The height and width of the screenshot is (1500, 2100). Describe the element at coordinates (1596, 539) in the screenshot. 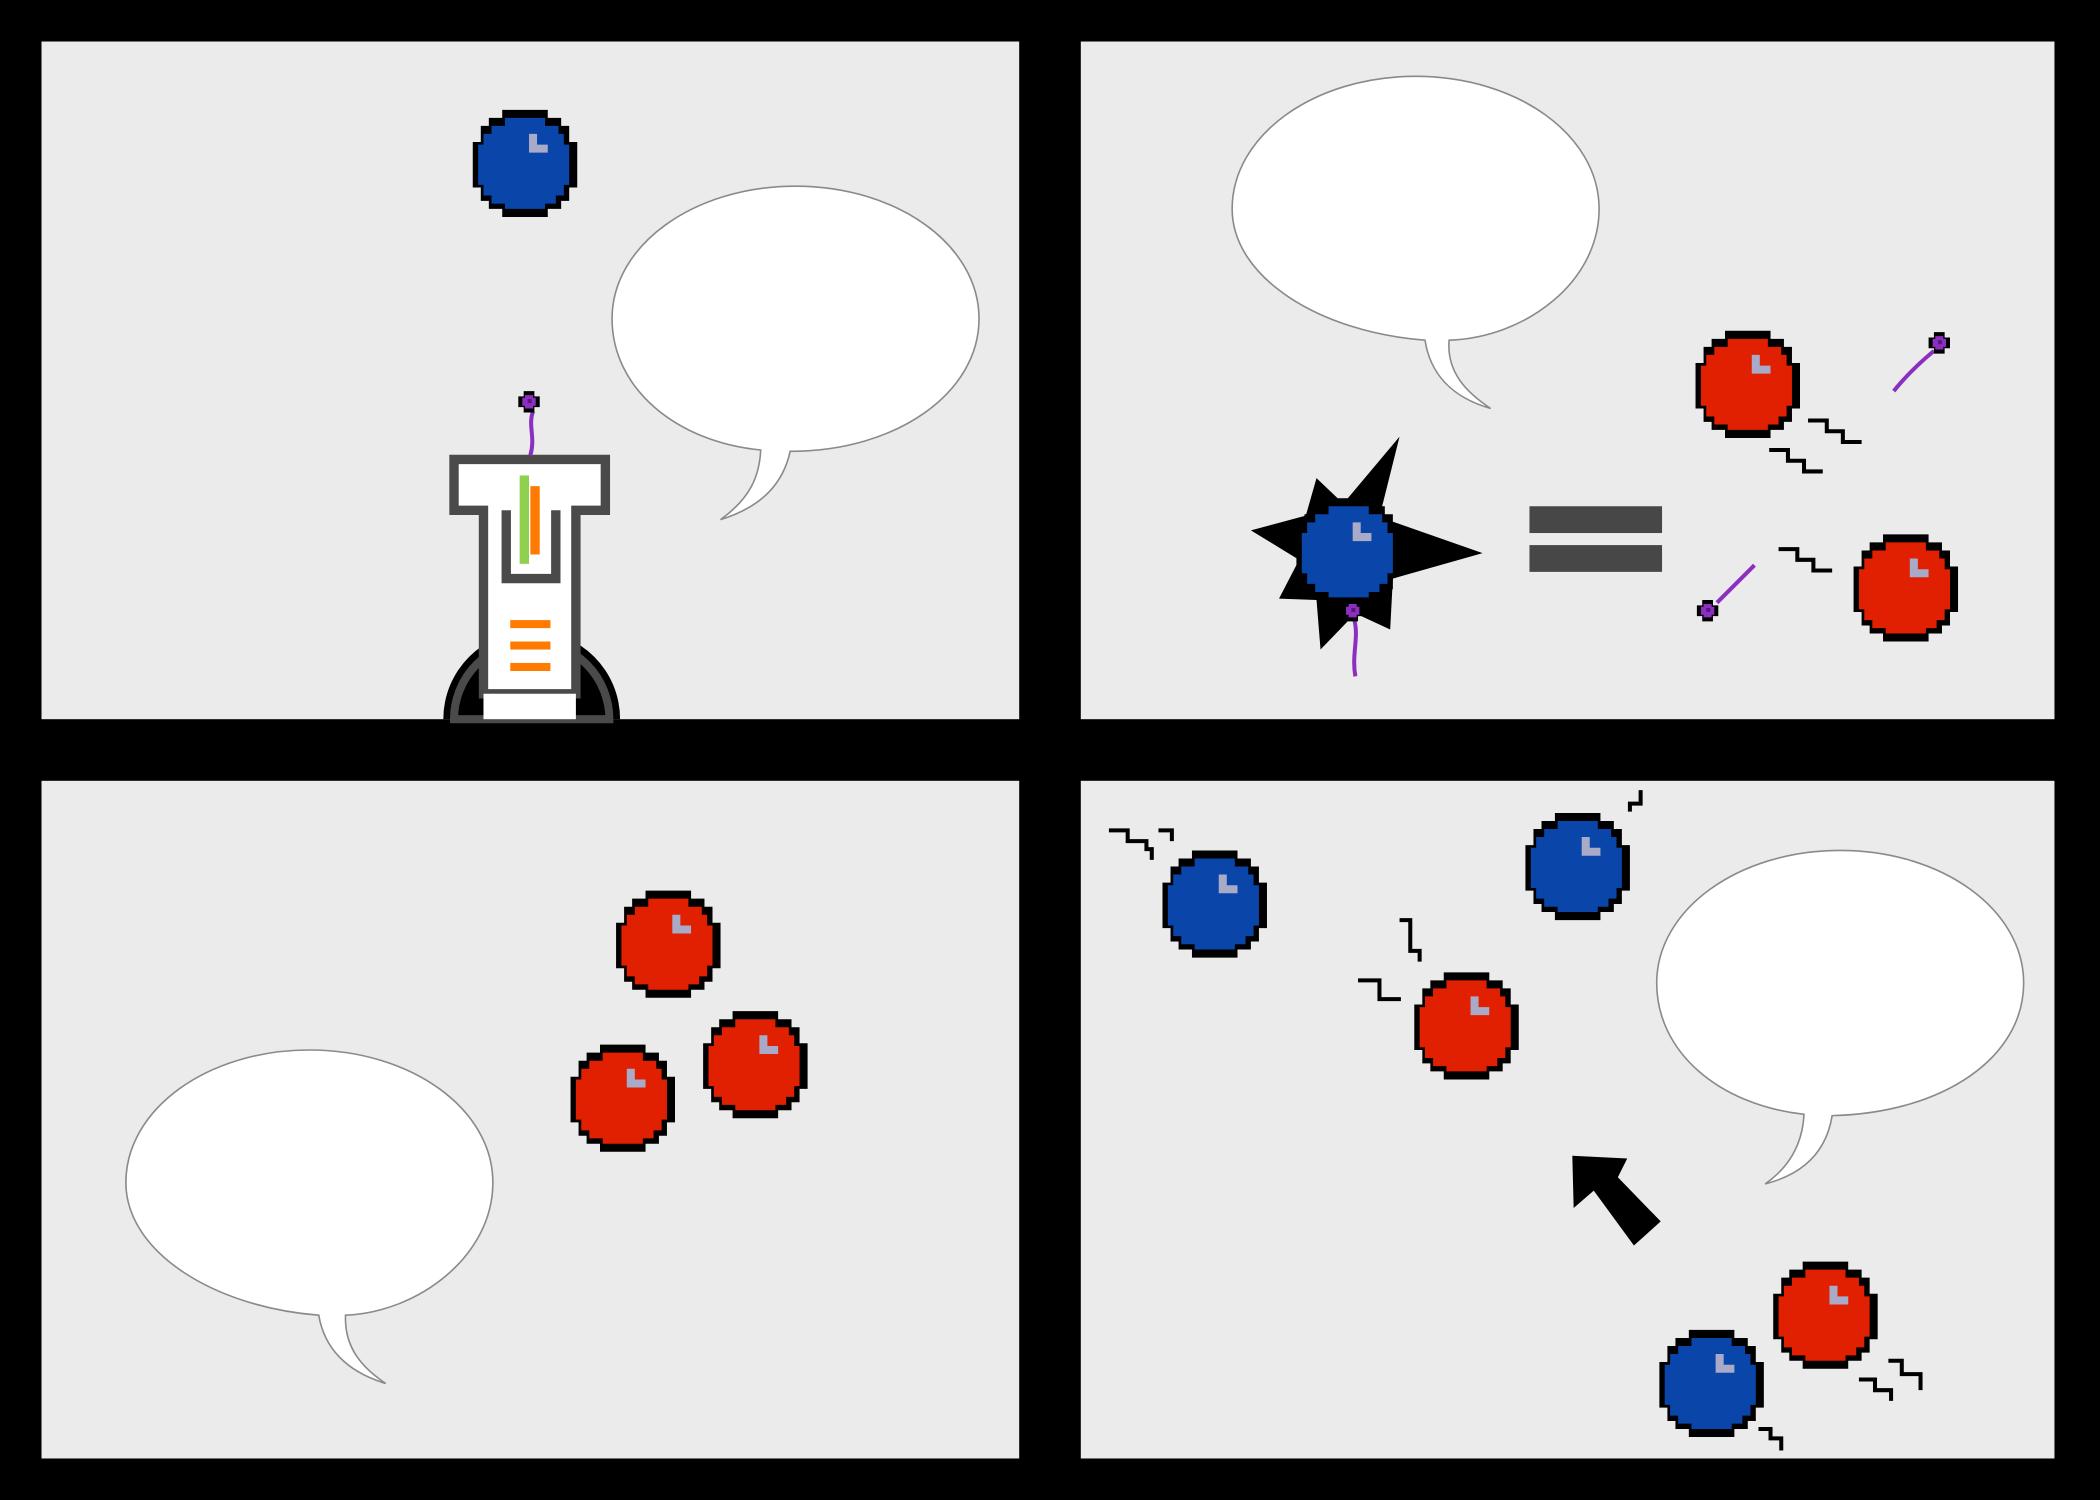

I see `equals-sign-icon` at that location.